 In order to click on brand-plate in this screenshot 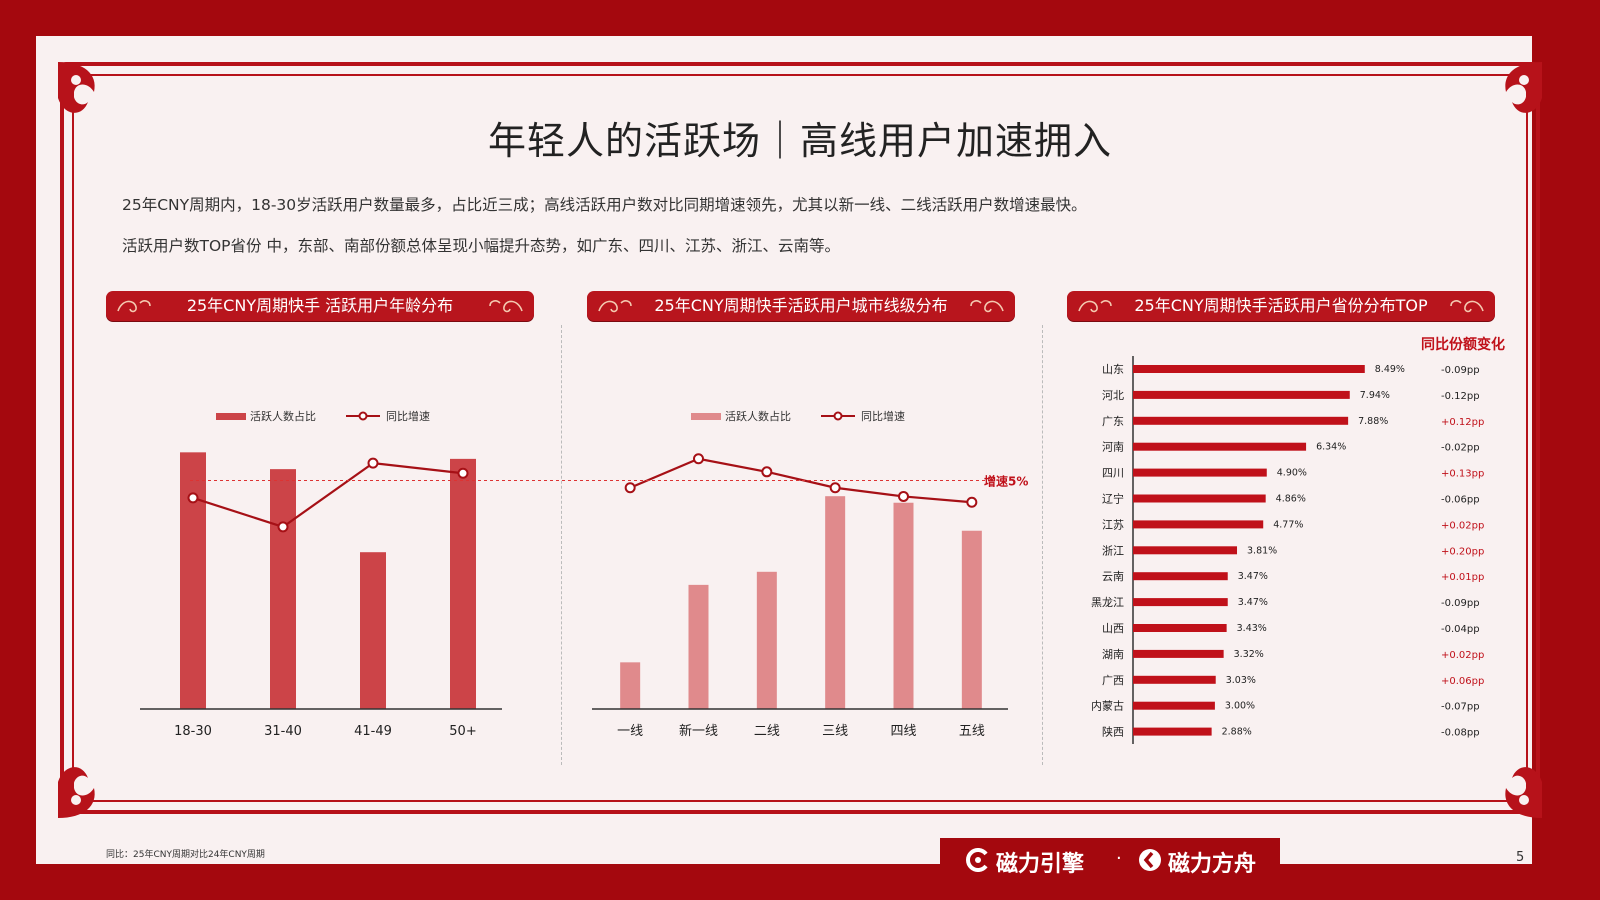, I will do `click(1110, 855)`.